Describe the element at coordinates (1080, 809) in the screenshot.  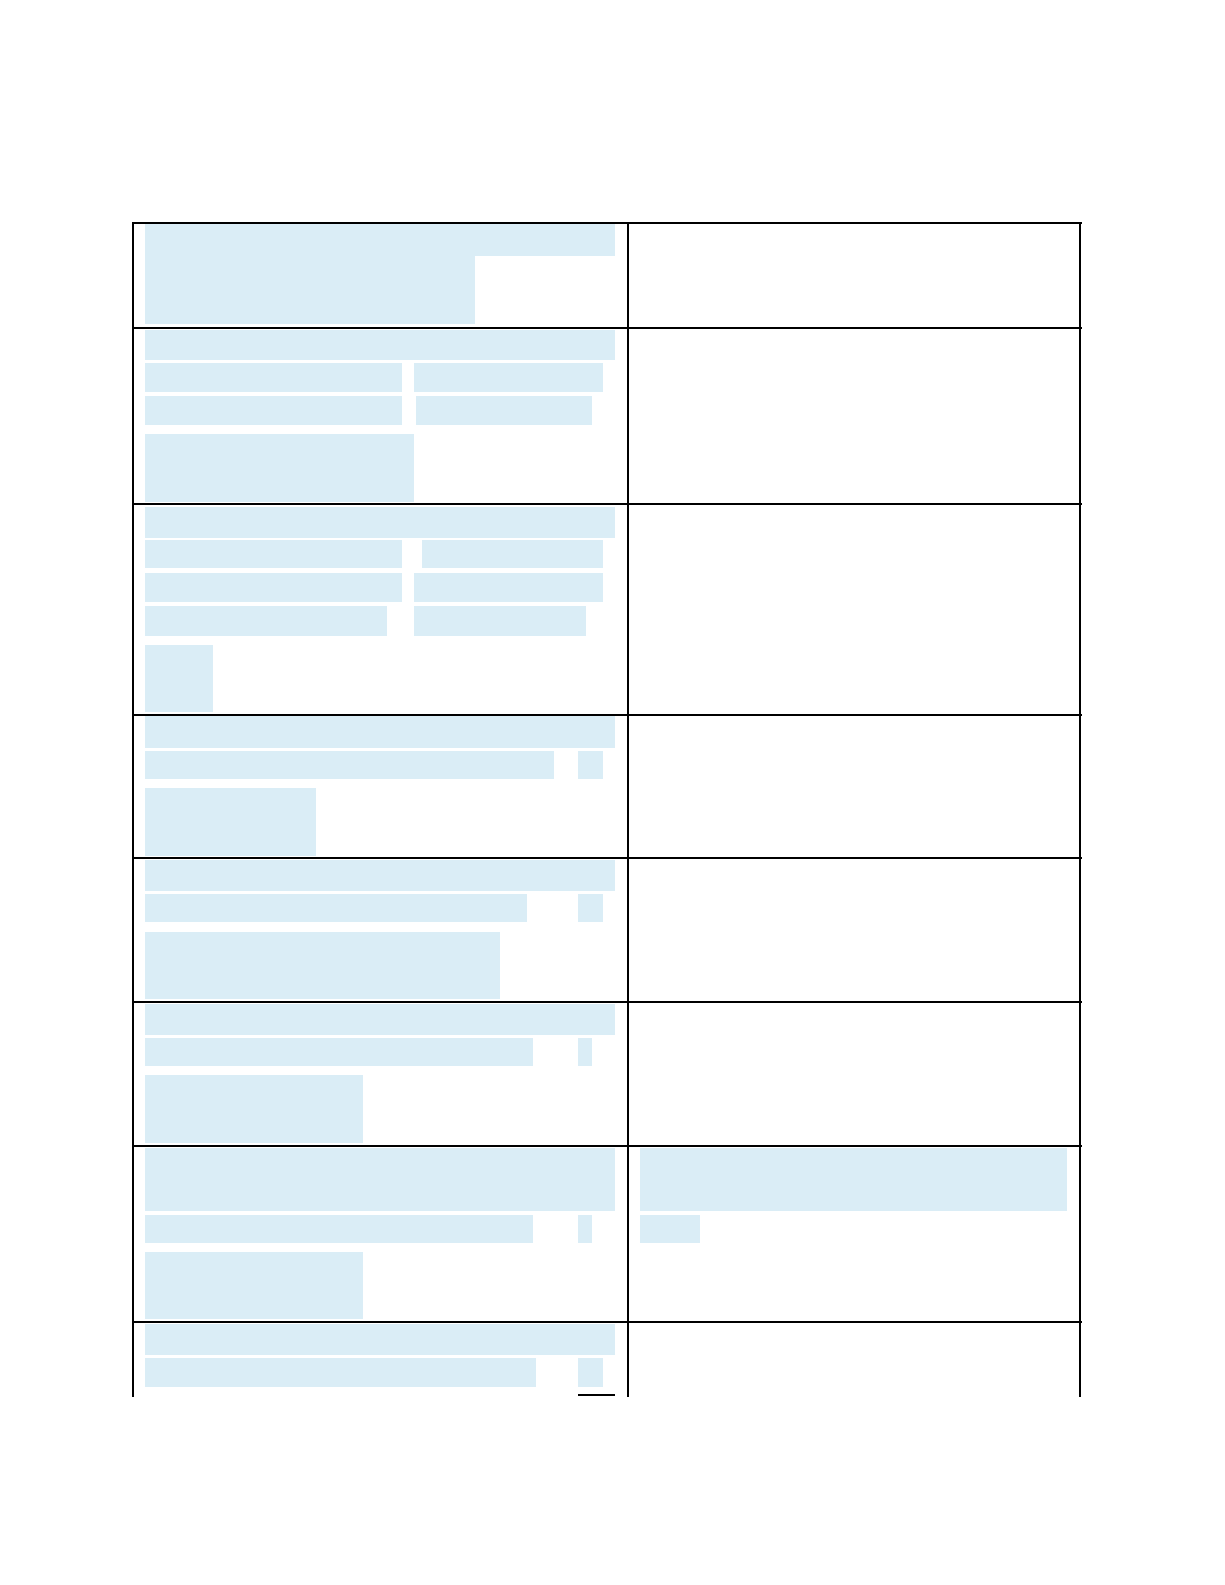
I see `table-right-border` at that location.